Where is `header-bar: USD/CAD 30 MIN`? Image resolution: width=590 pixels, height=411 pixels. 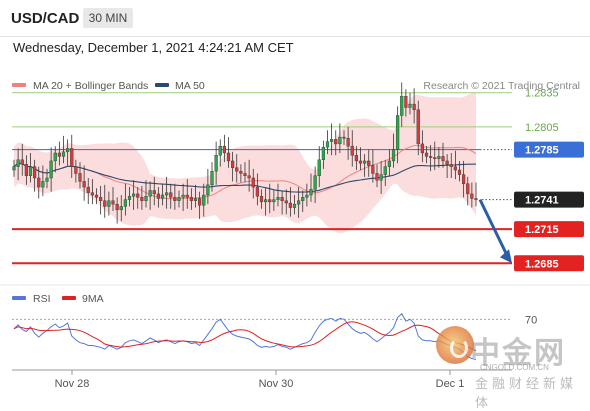 header-bar: USD/CAD 30 MIN is located at coordinates (295, 18).